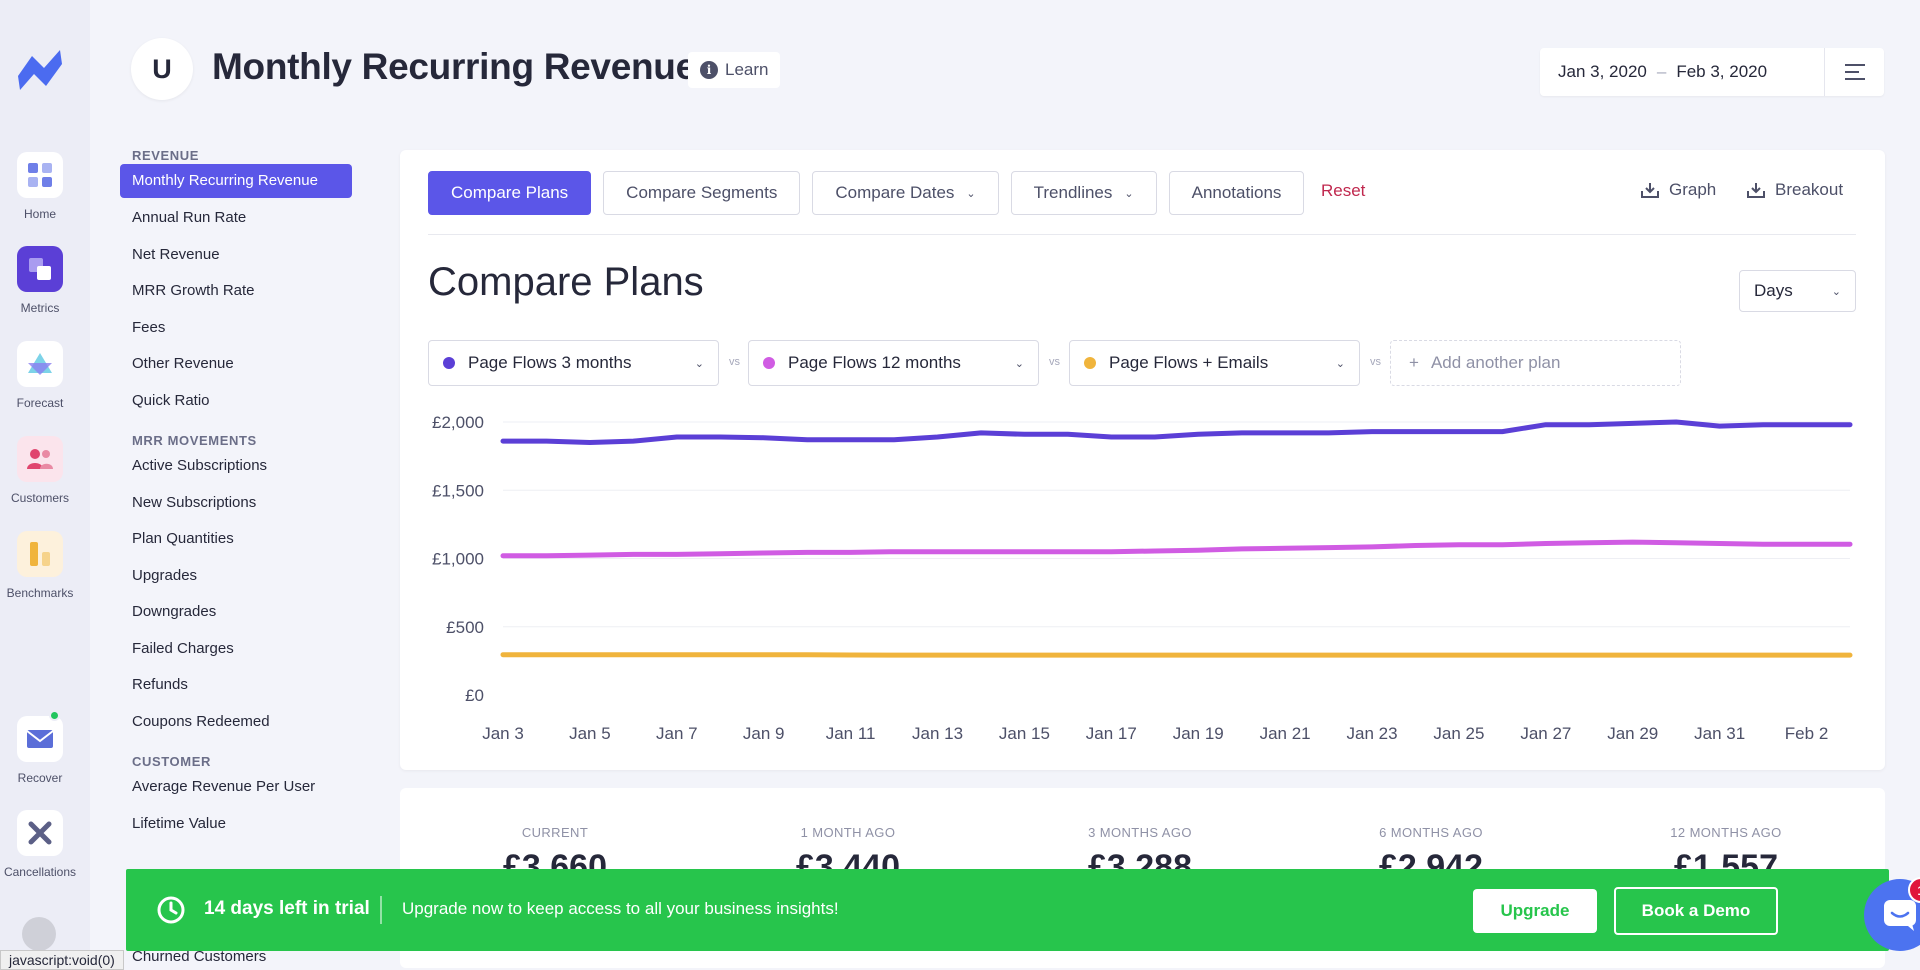 The width and height of the screenshot is (1920, 970). I want to click on upgrade-button: Upgrade, so click(1535, 911).